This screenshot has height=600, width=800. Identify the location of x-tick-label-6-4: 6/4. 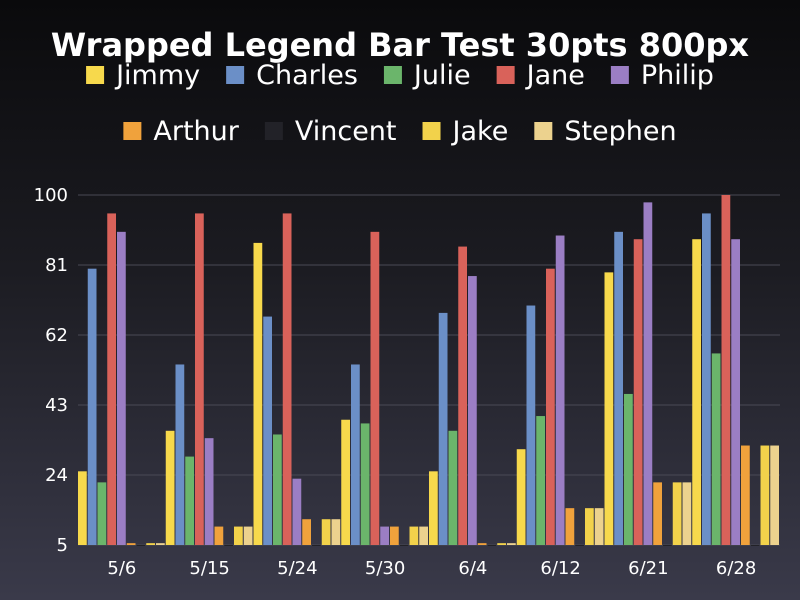
(472, 568).